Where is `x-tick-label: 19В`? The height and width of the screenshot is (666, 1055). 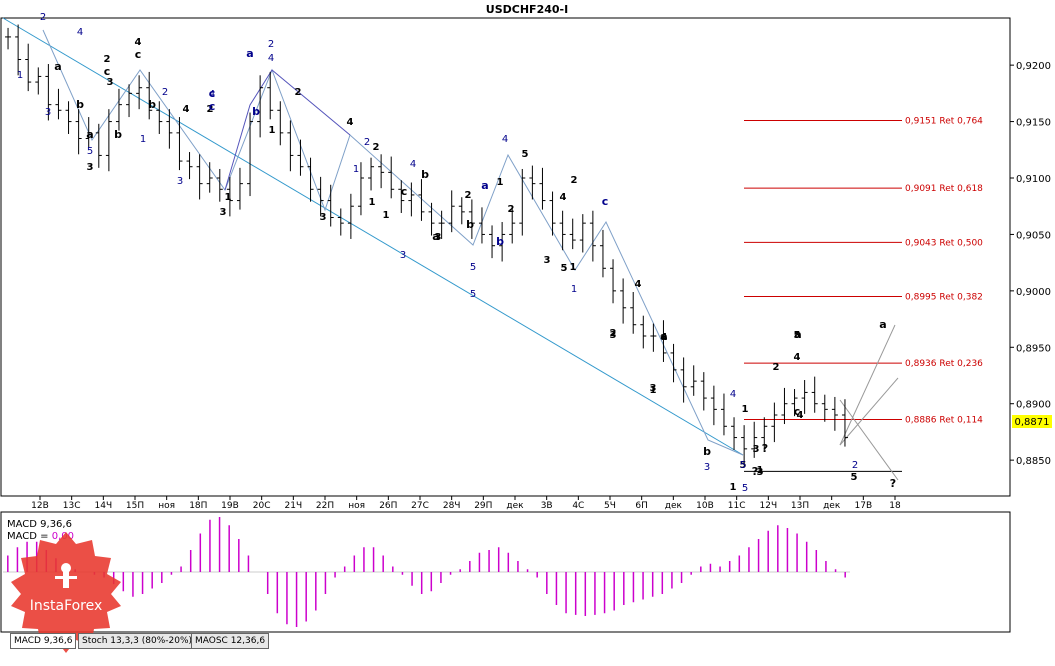
x-tick-label: 19В is located at coordinates (230, 506).